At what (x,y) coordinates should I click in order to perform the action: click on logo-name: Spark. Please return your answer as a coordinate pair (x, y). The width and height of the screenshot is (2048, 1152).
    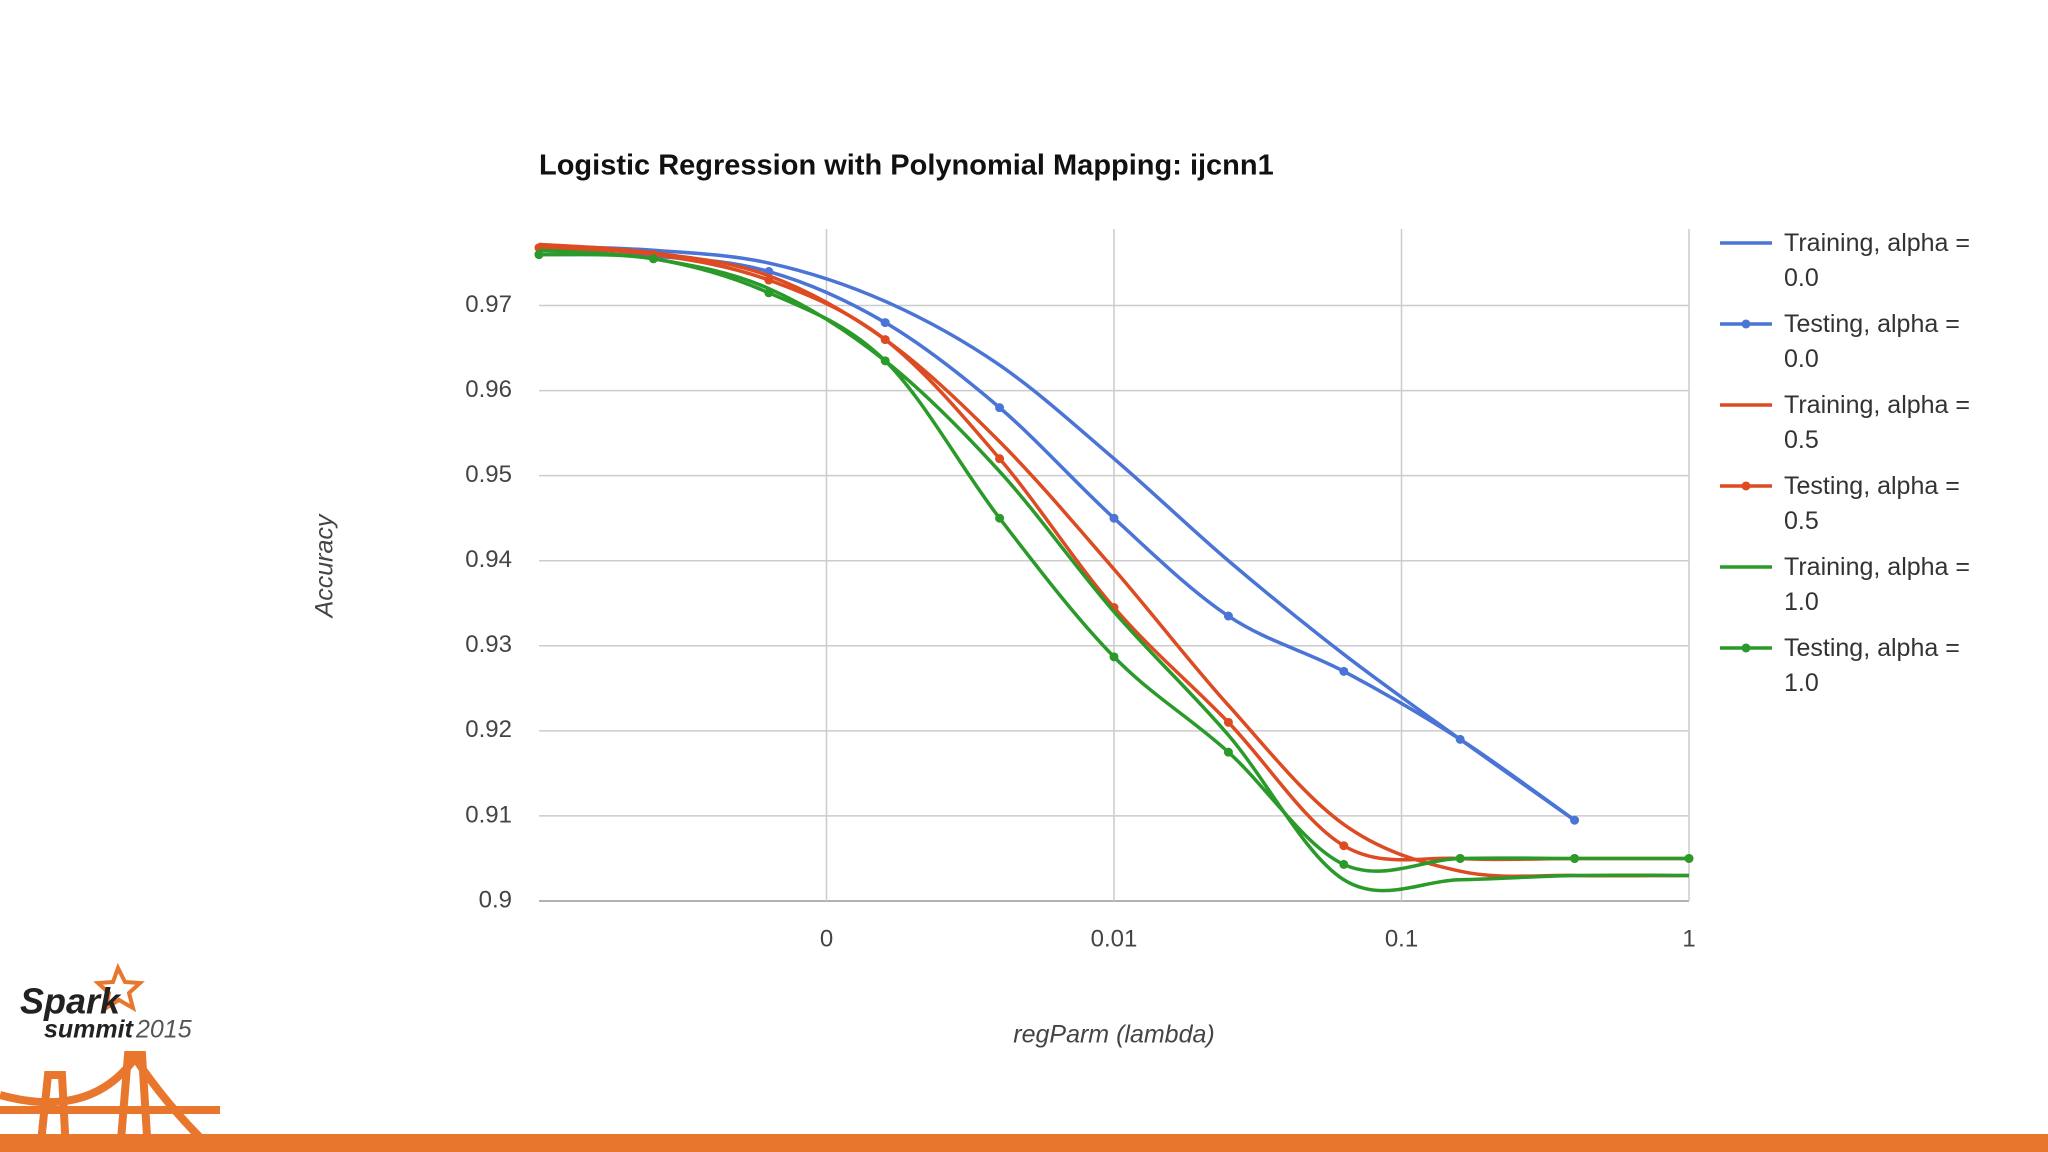
    Looking at the image, I should click on (71, 1001).